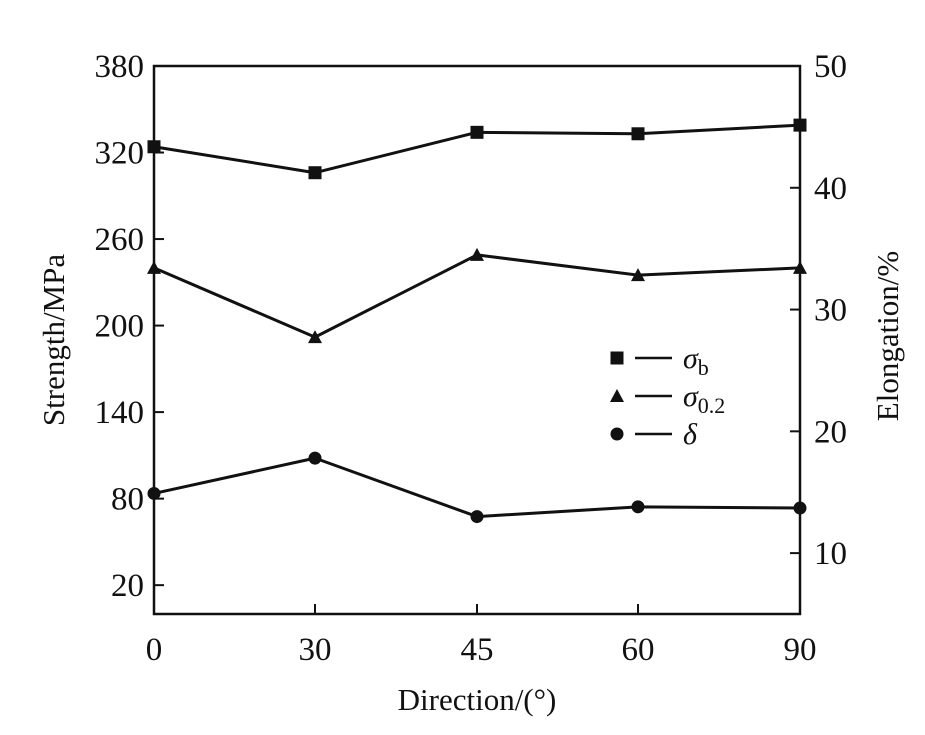 The width and height of the screenshot is (925, 735). I want to click on y-left-tick-label: 140, so click(120, 413).